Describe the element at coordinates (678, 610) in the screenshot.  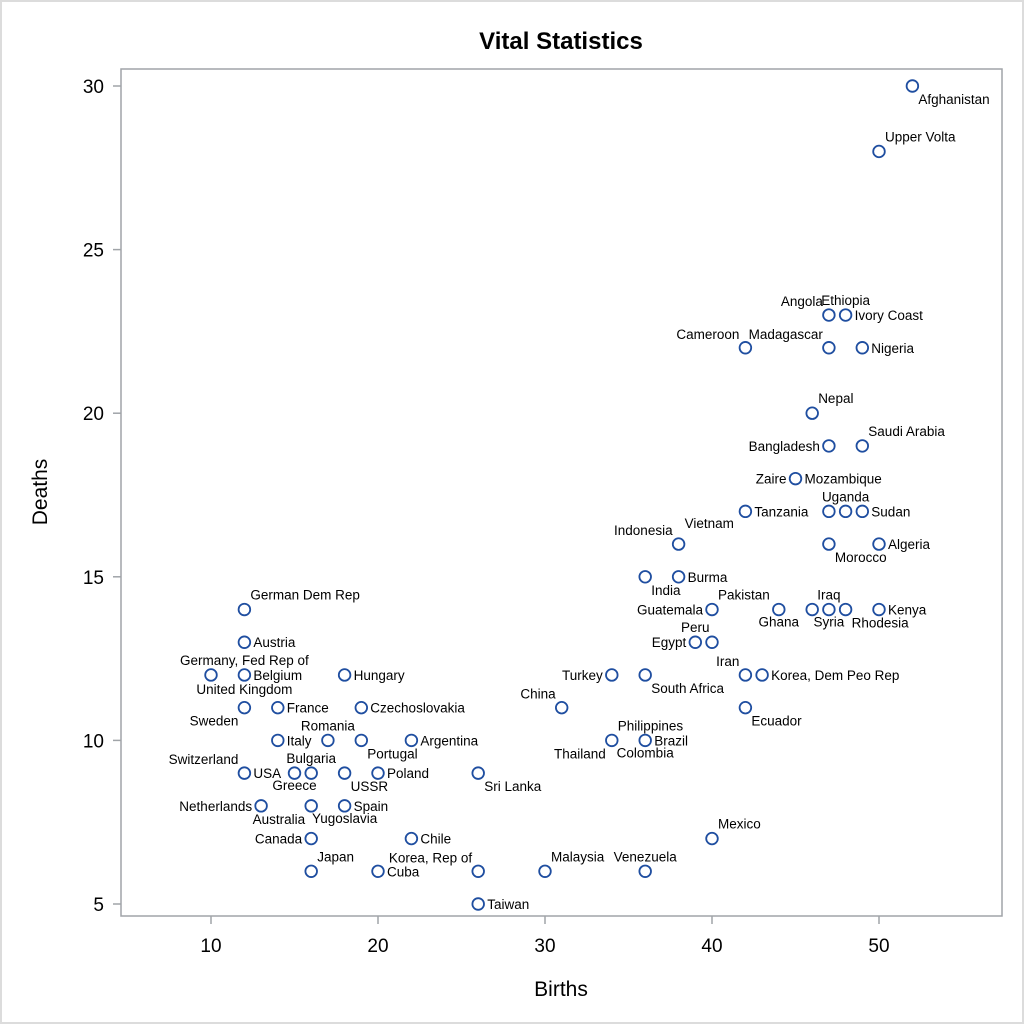
I see `data-point: Guatemala` at that location.